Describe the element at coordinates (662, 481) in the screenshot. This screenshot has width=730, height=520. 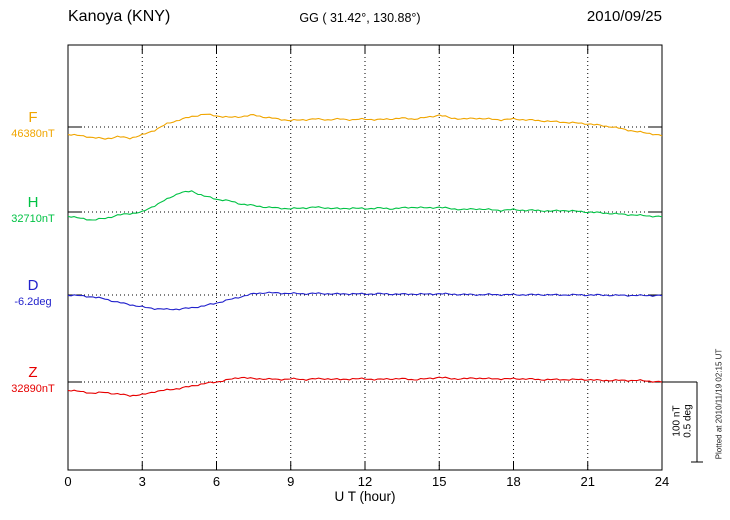
I see `x-tick-label: 24` at that location.